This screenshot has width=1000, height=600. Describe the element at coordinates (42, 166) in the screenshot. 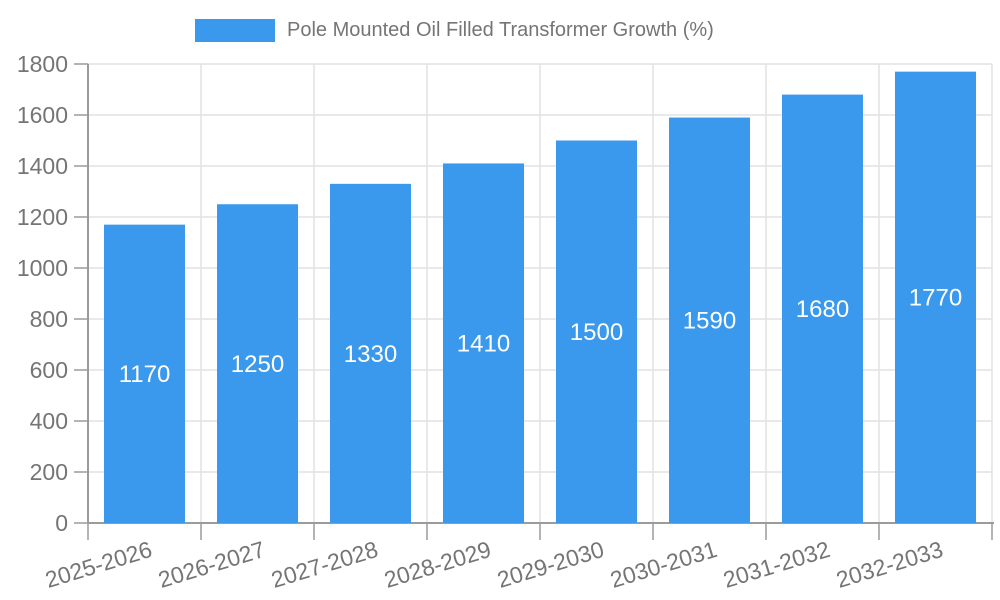

I see `y-tick-label: 1400` at that location.